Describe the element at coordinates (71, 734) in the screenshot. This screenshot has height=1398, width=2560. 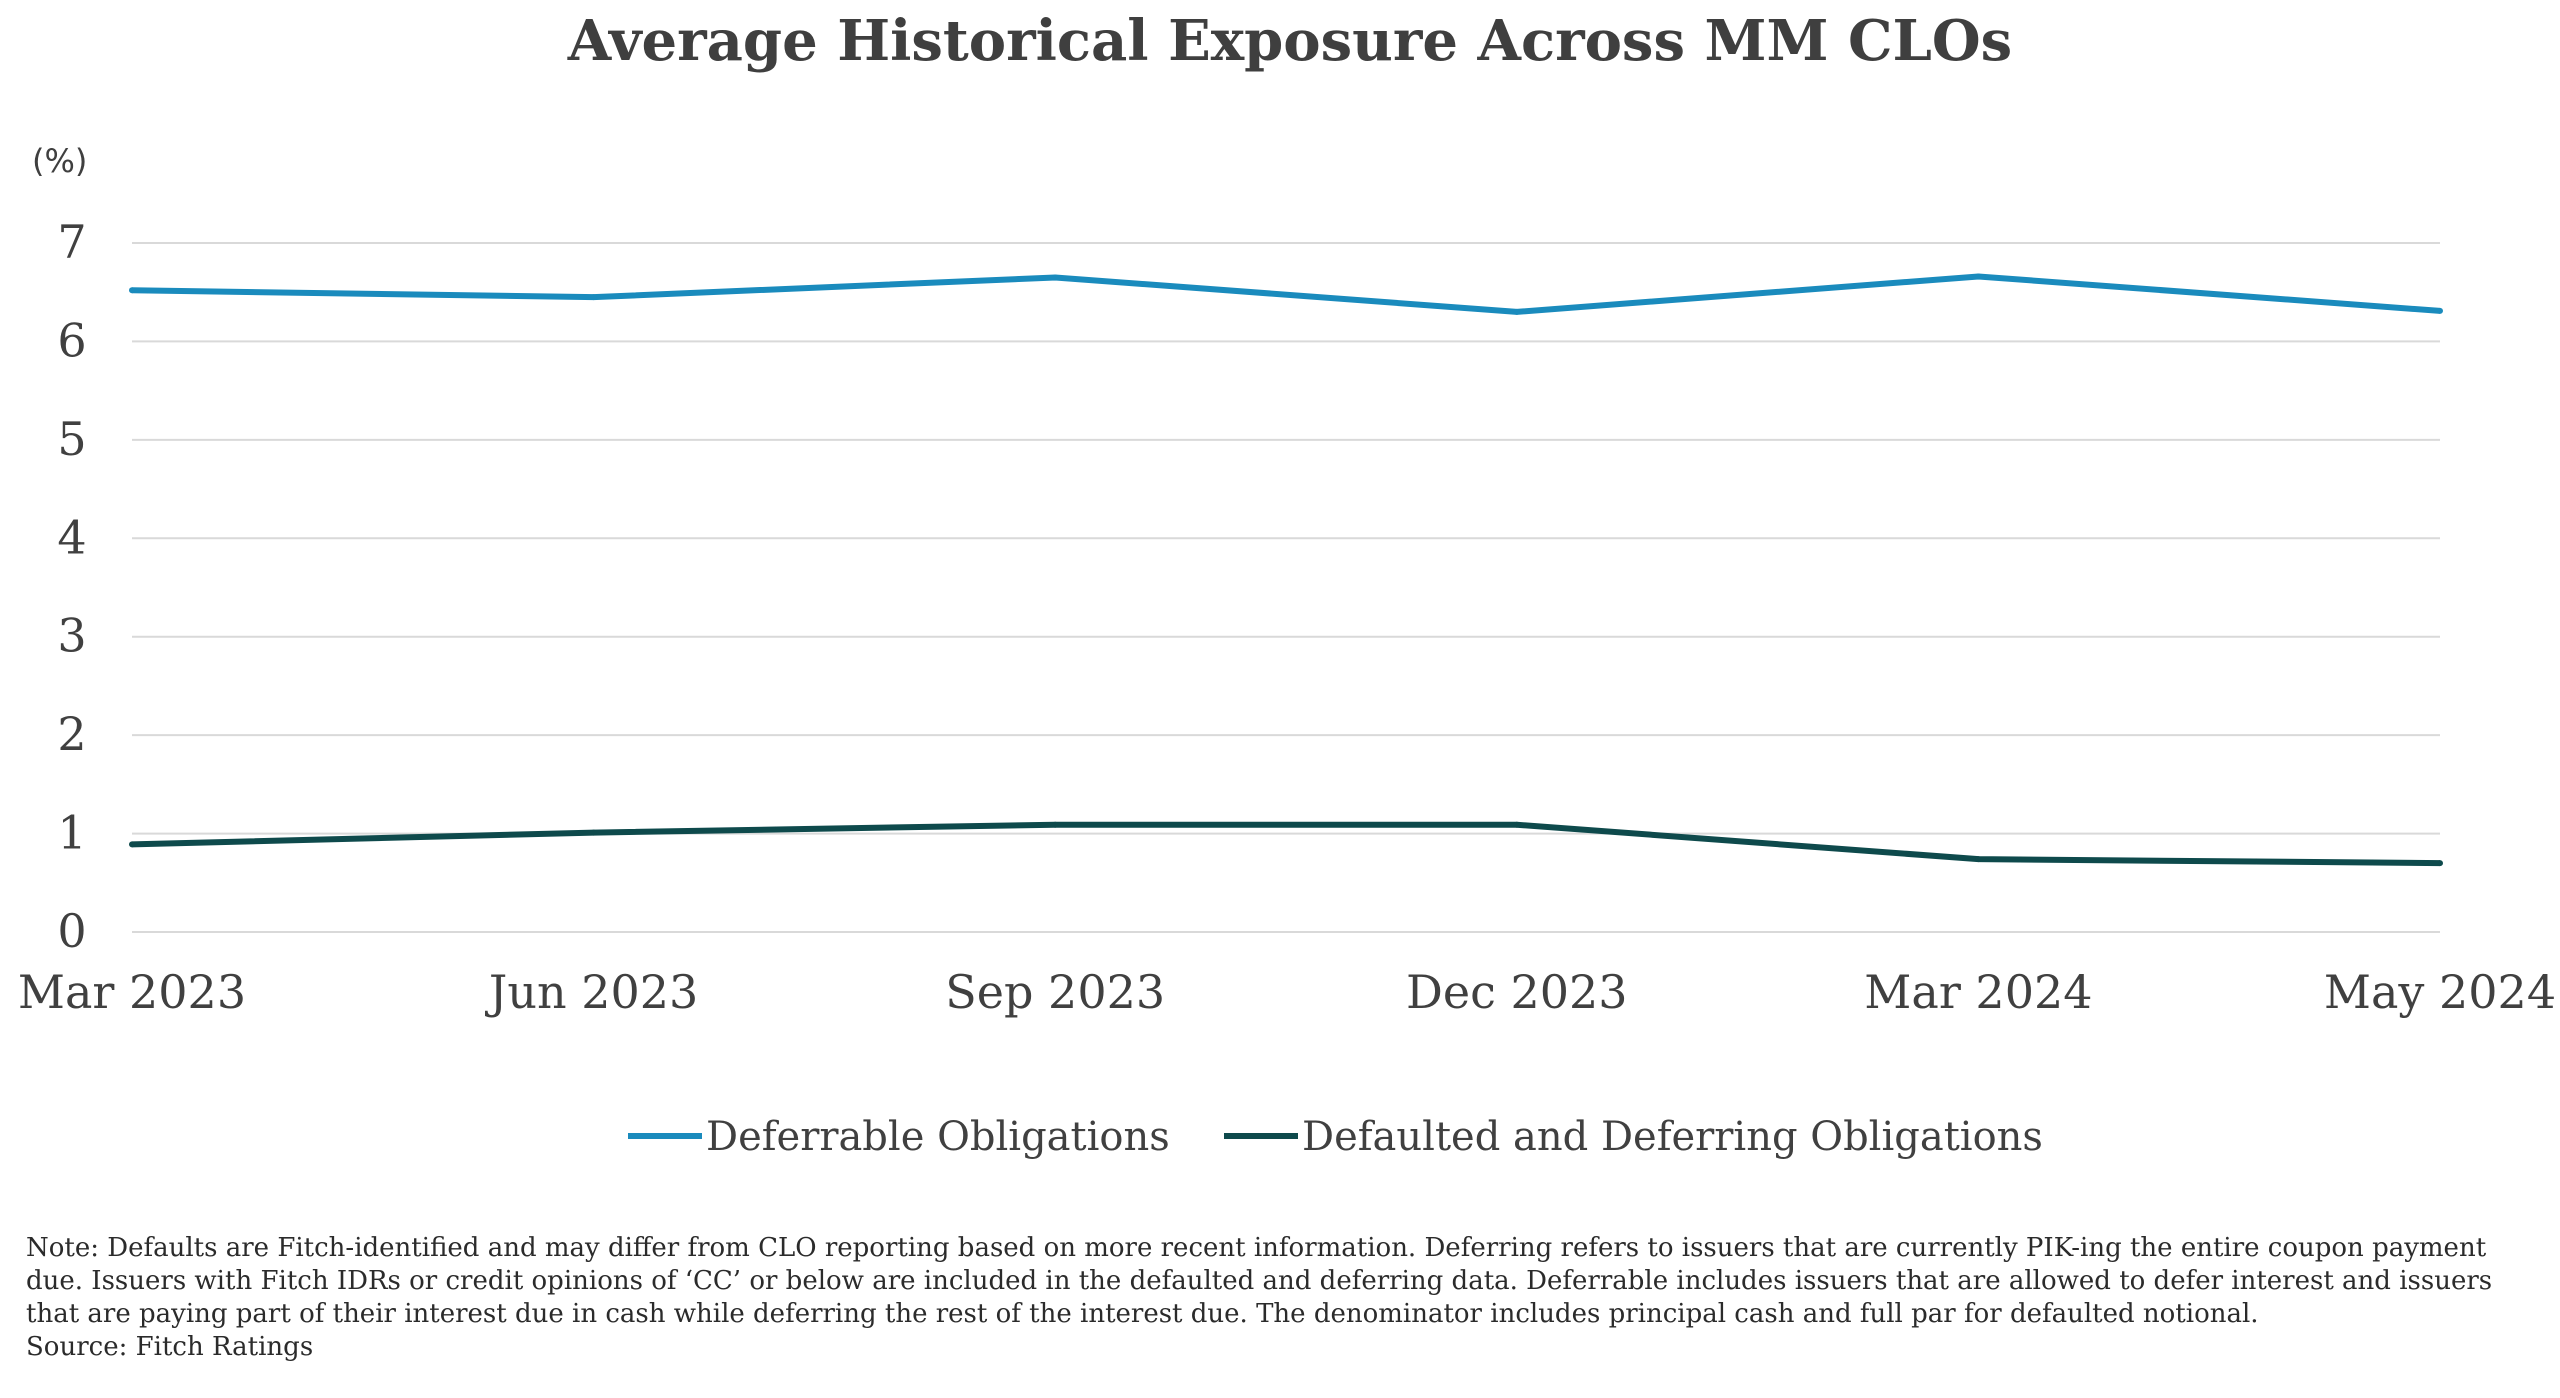
I see `y-tick-label: 2` at that location.